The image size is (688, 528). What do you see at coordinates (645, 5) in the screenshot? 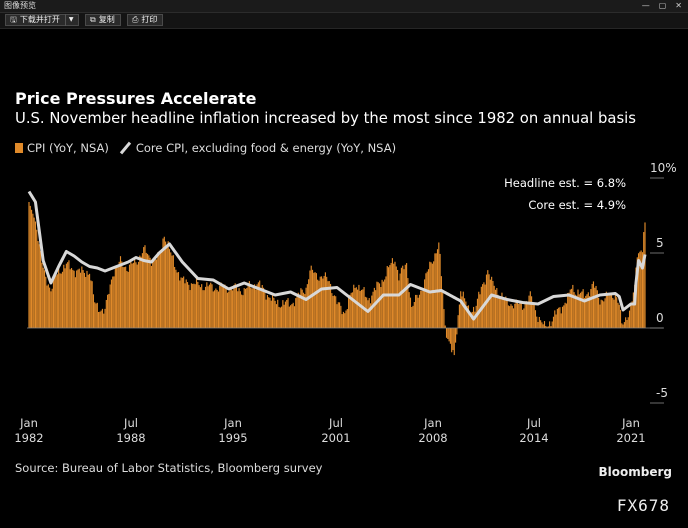
I see `minimize-icon: —` at bounding box center [645, 5].